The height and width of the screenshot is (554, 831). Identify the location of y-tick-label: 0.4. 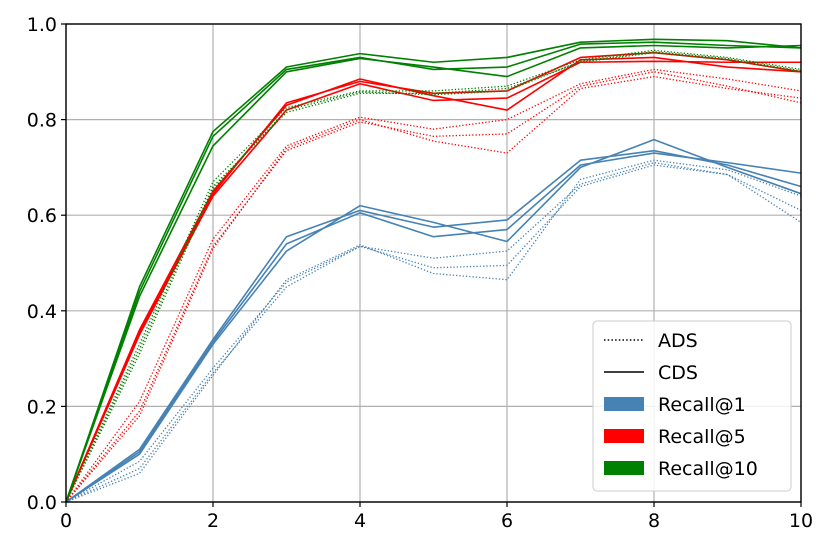
(42, 312).